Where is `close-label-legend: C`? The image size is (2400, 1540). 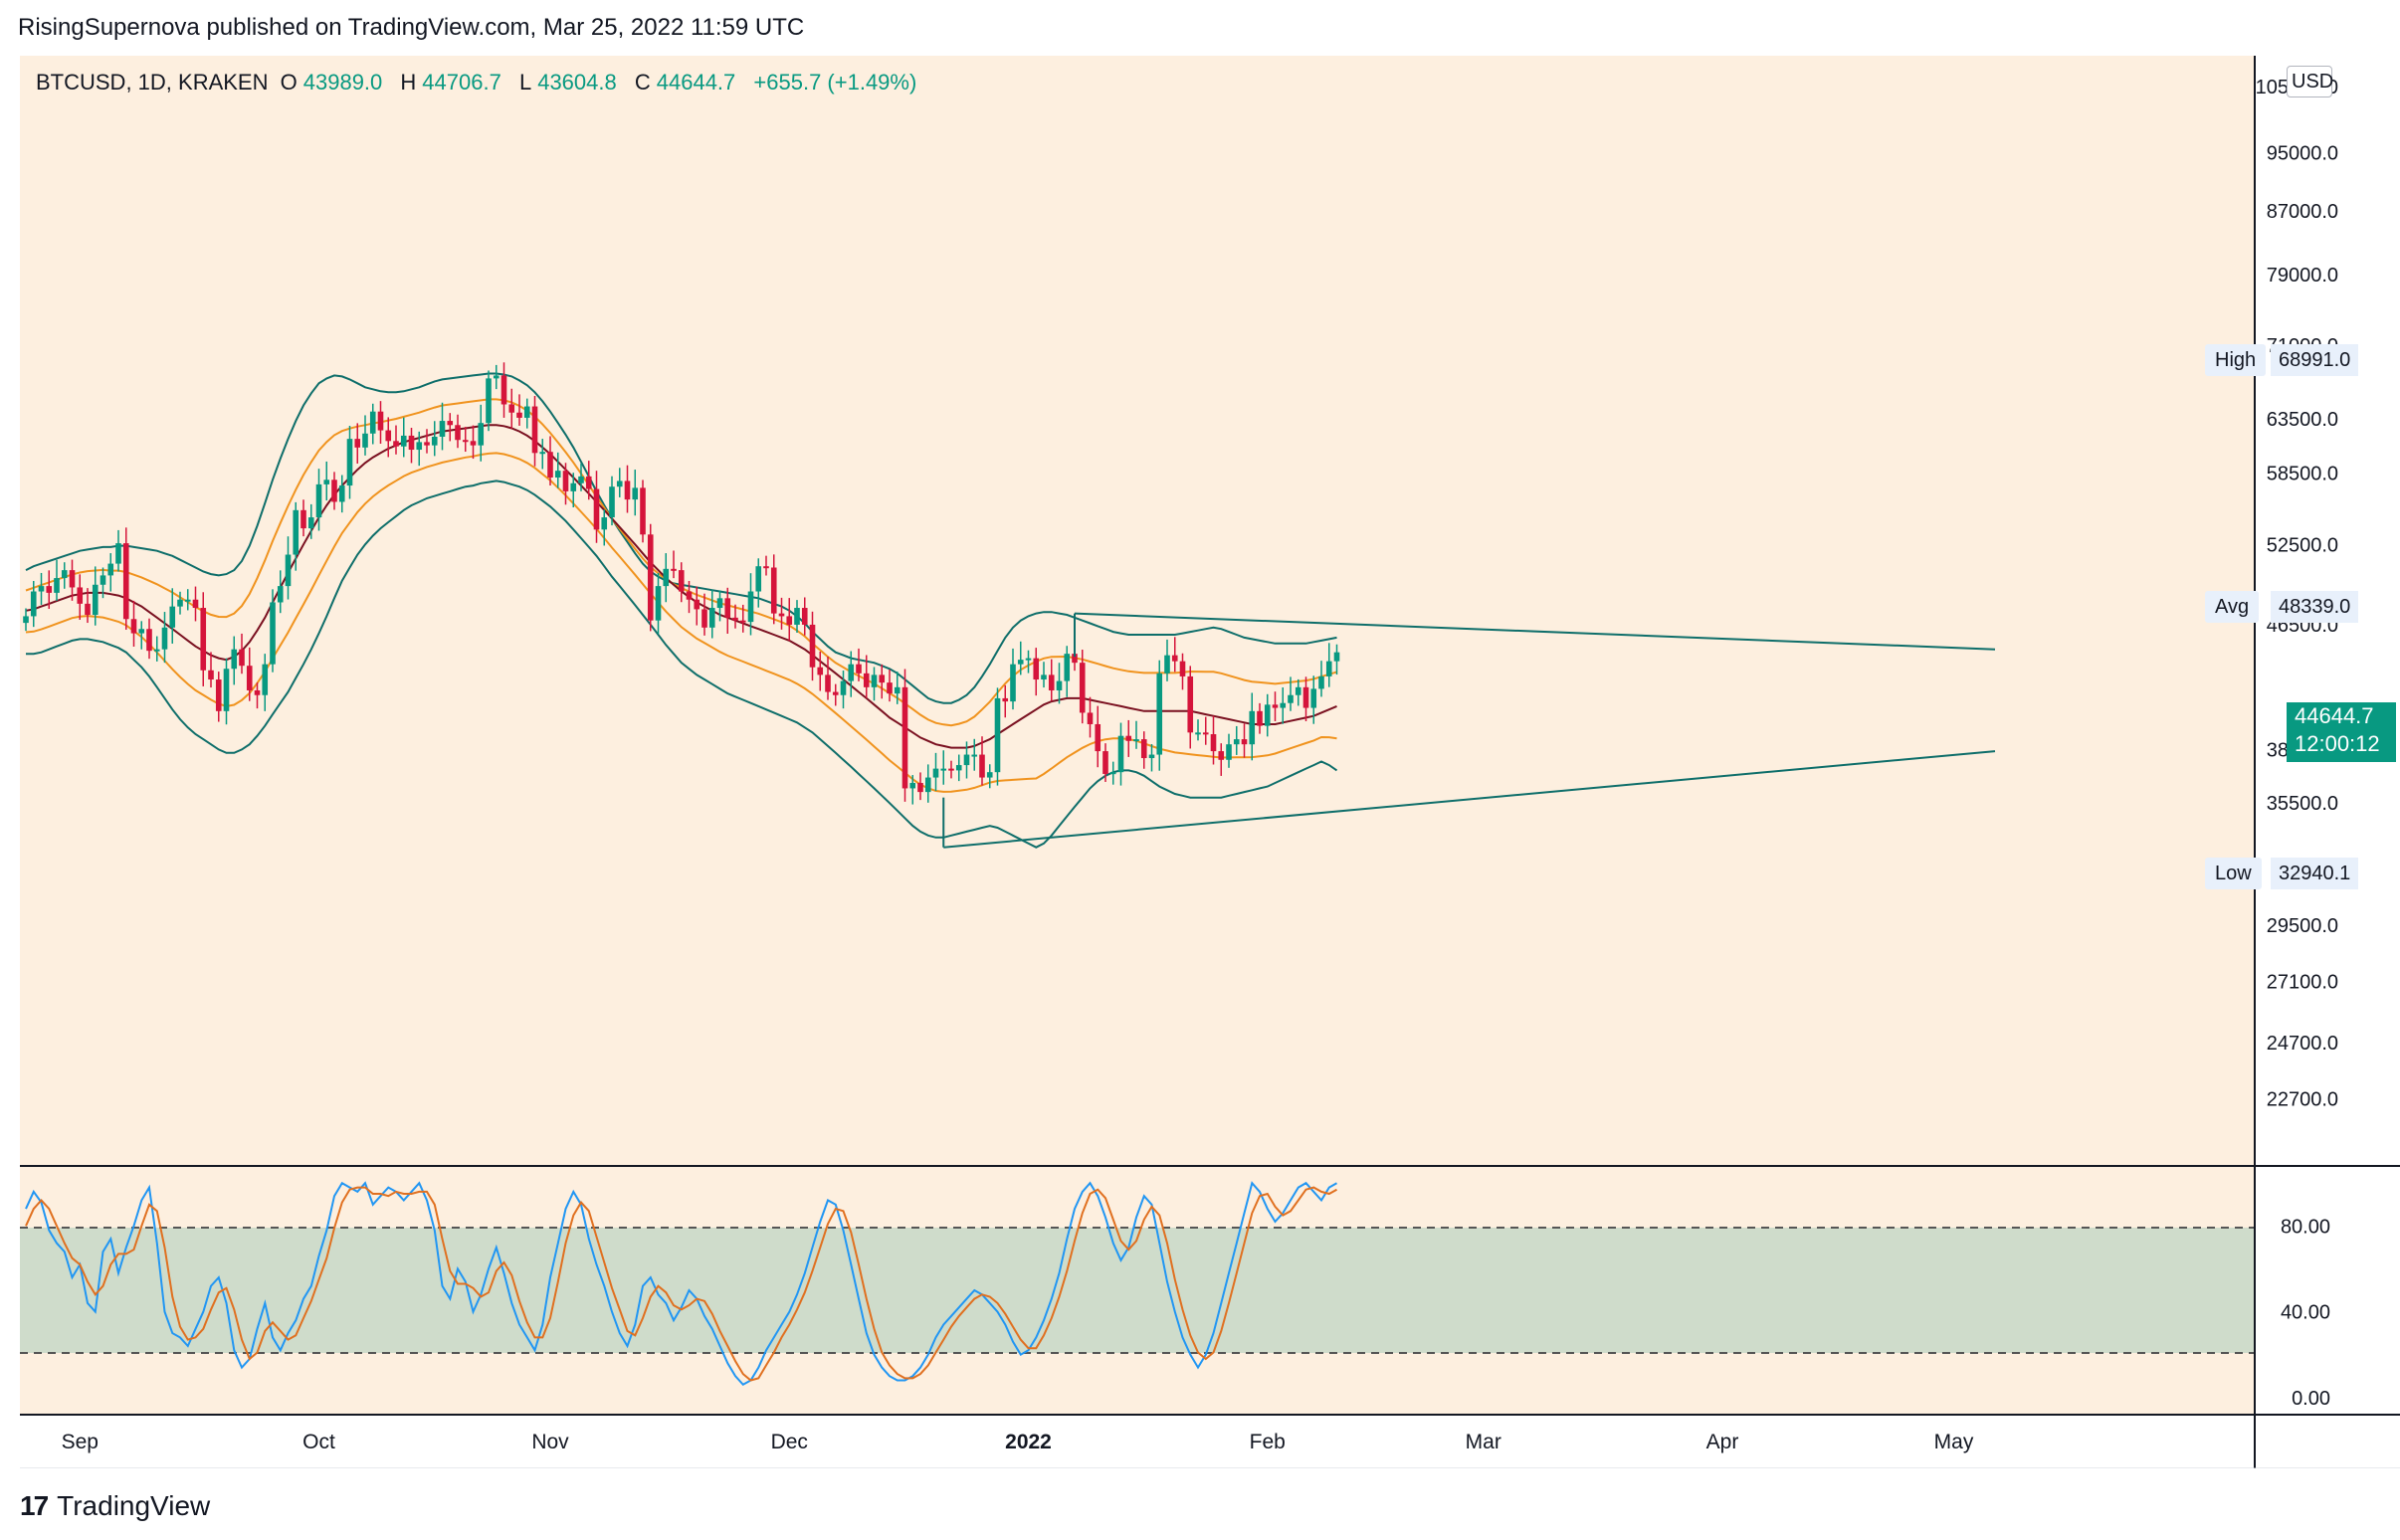 close-label-legend: C is located at coordinates (642, 82).